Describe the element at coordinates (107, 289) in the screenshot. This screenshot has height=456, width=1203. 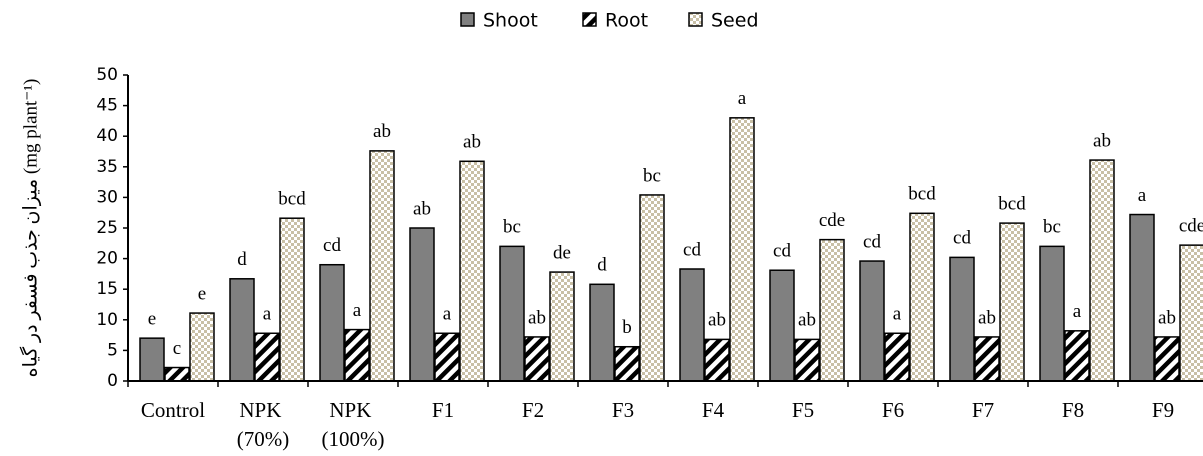
I see `y-tick-label: 15` at that location.